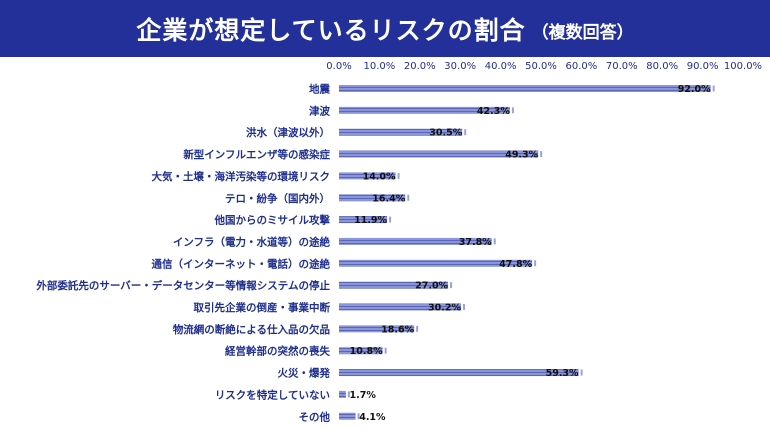 Image resolution: width=770 pixels, height=429 pixels. I want to click on category-label: 地震, so click(319, 89).